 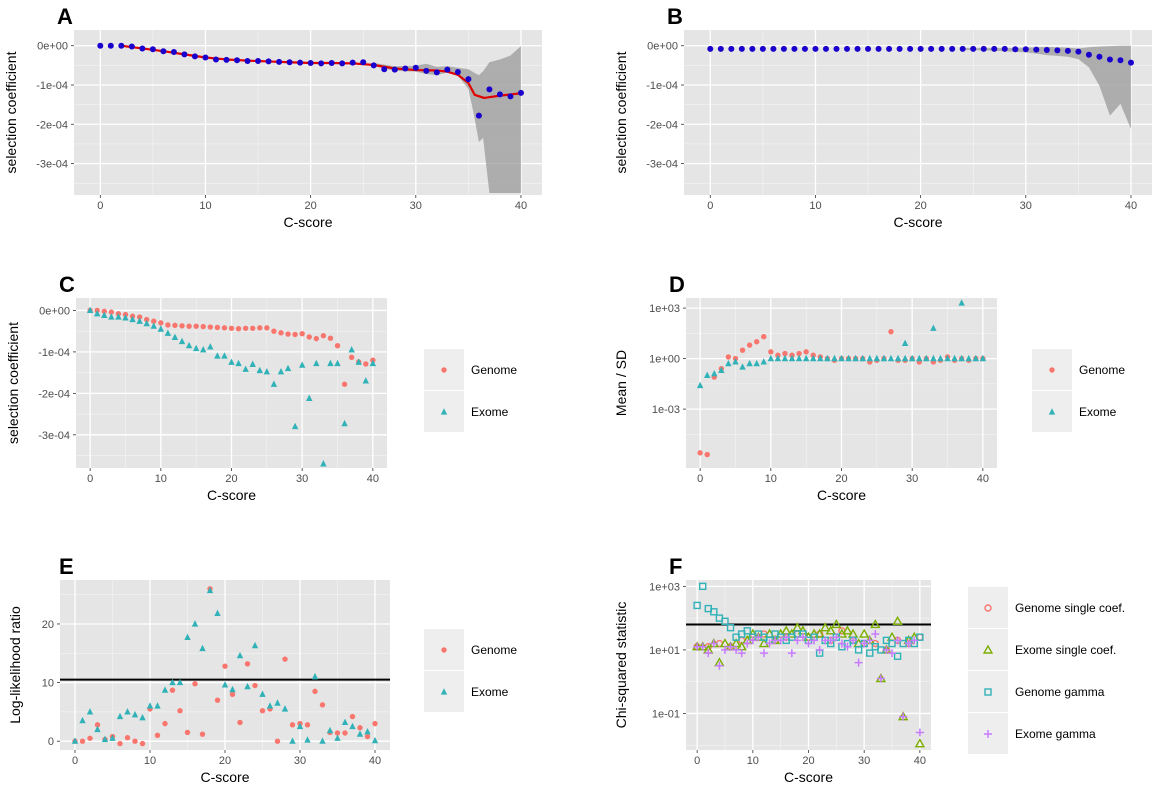 I want to click on y-tick-label: -3e-04, so click(x=662, y=165).